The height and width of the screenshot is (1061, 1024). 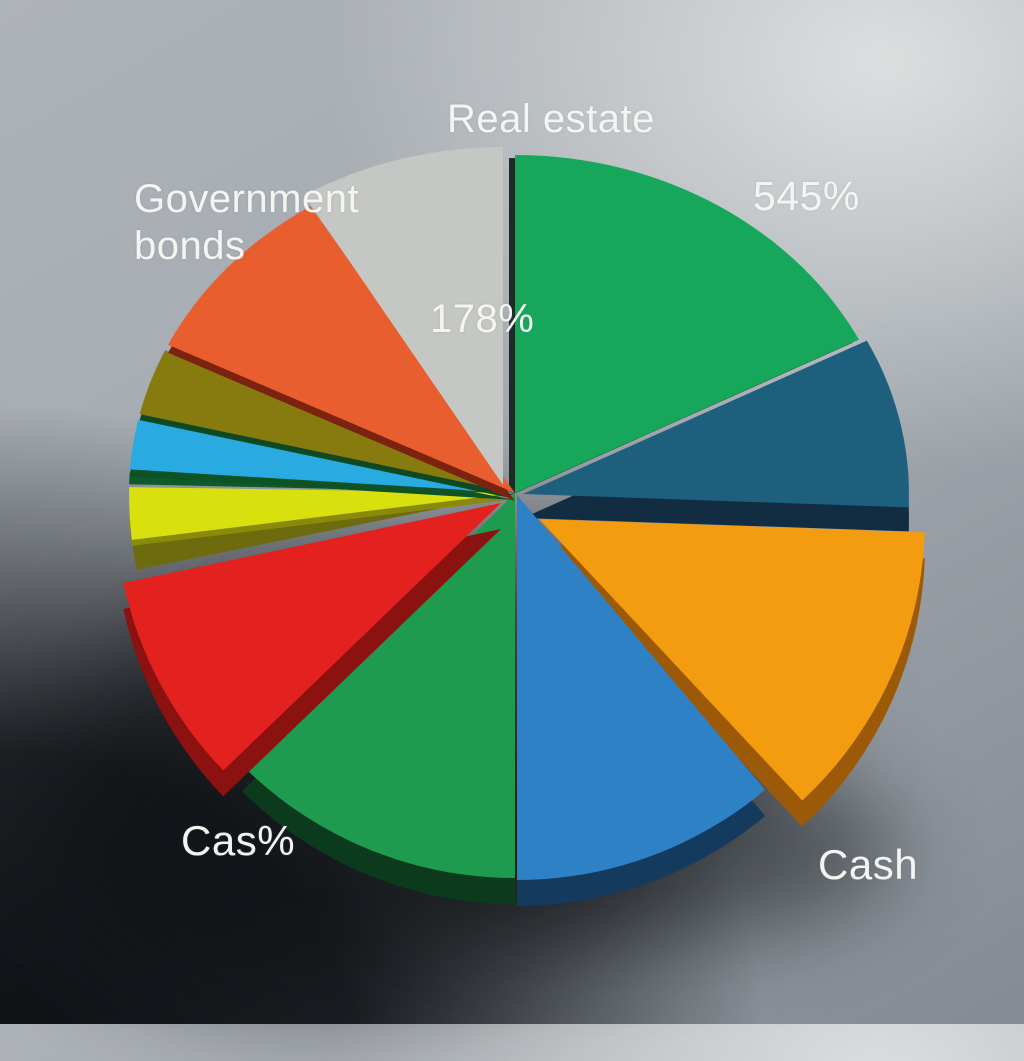 I want to click on pie-slice-red, so click(x=312, y=637).